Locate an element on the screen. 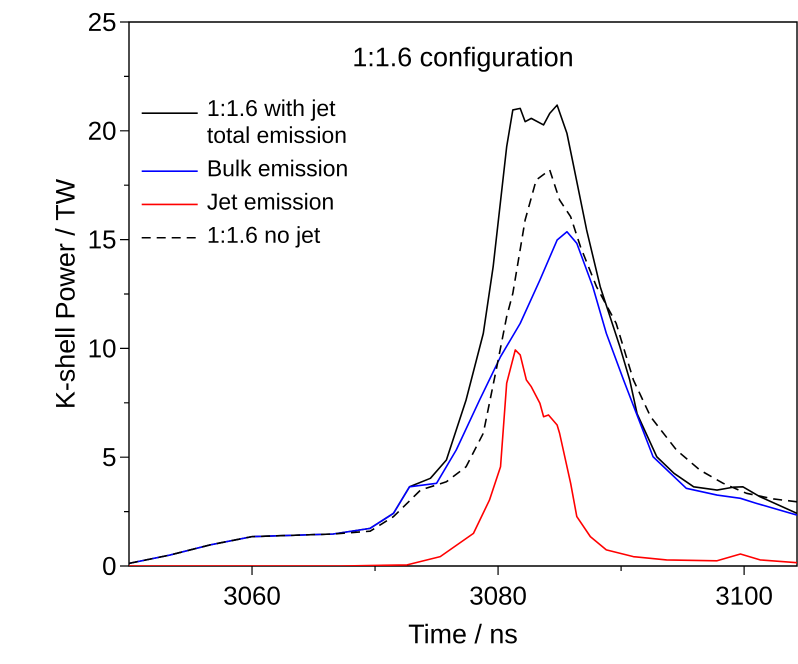 The width and height of the screenshot is (798, 664). legend-label: Jet emission is located at coordinates (270, 201).